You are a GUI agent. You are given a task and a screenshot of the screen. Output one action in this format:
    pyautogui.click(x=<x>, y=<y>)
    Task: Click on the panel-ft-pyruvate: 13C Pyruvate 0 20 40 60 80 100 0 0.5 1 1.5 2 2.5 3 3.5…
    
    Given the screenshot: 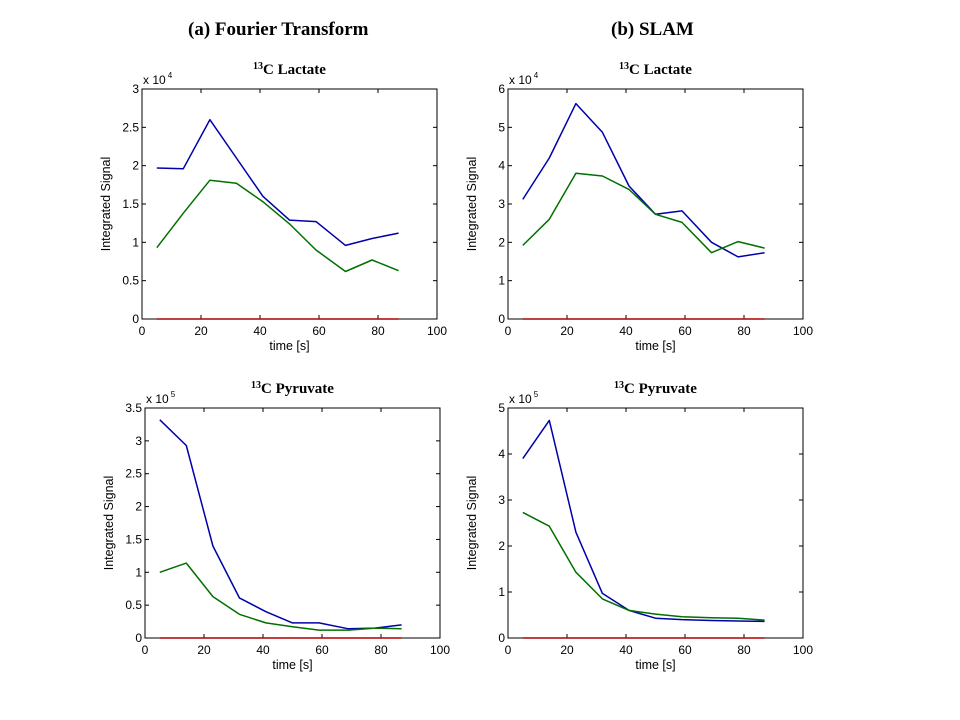 What is the action you would take?
    pyautogui.click(x=276, y=526)
    